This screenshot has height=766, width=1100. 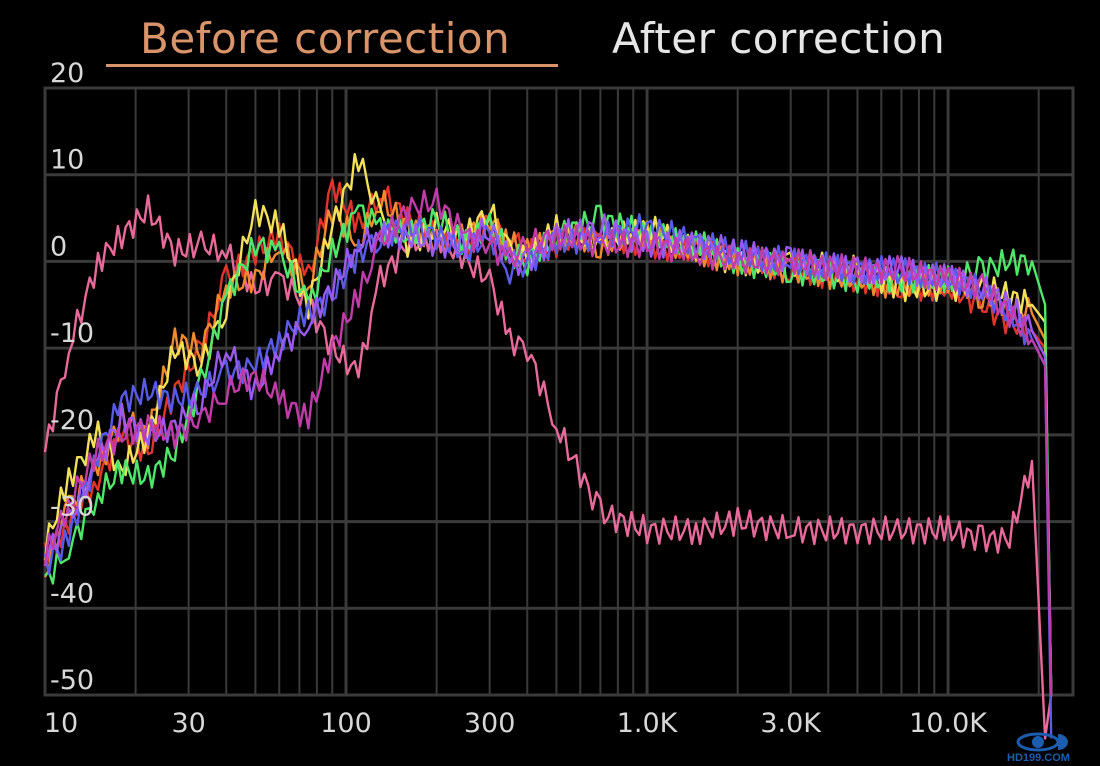 What do you see at coordinates (58, 246) in the screenshot?
I see `y-tick-label: 0` at bounding box center [58, 246].